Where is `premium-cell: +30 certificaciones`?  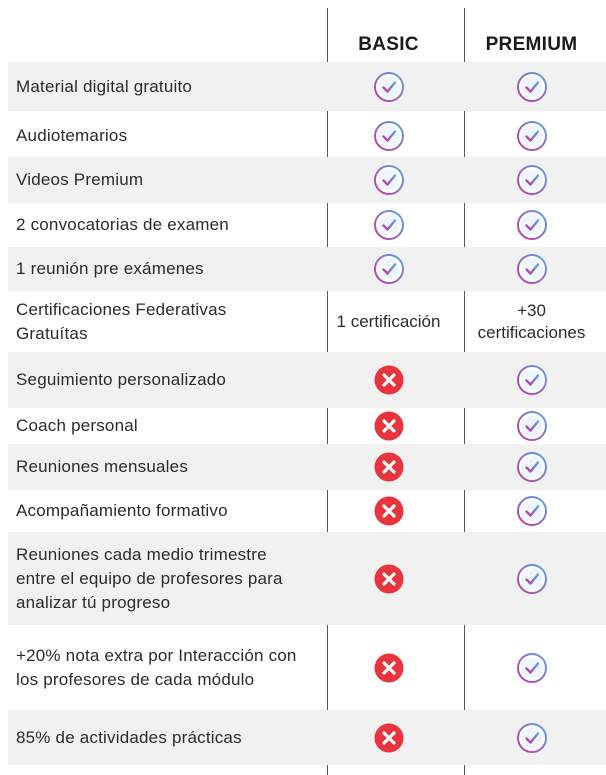
premium-cell: +30 certificaciones is located at coordinates (531, 321).